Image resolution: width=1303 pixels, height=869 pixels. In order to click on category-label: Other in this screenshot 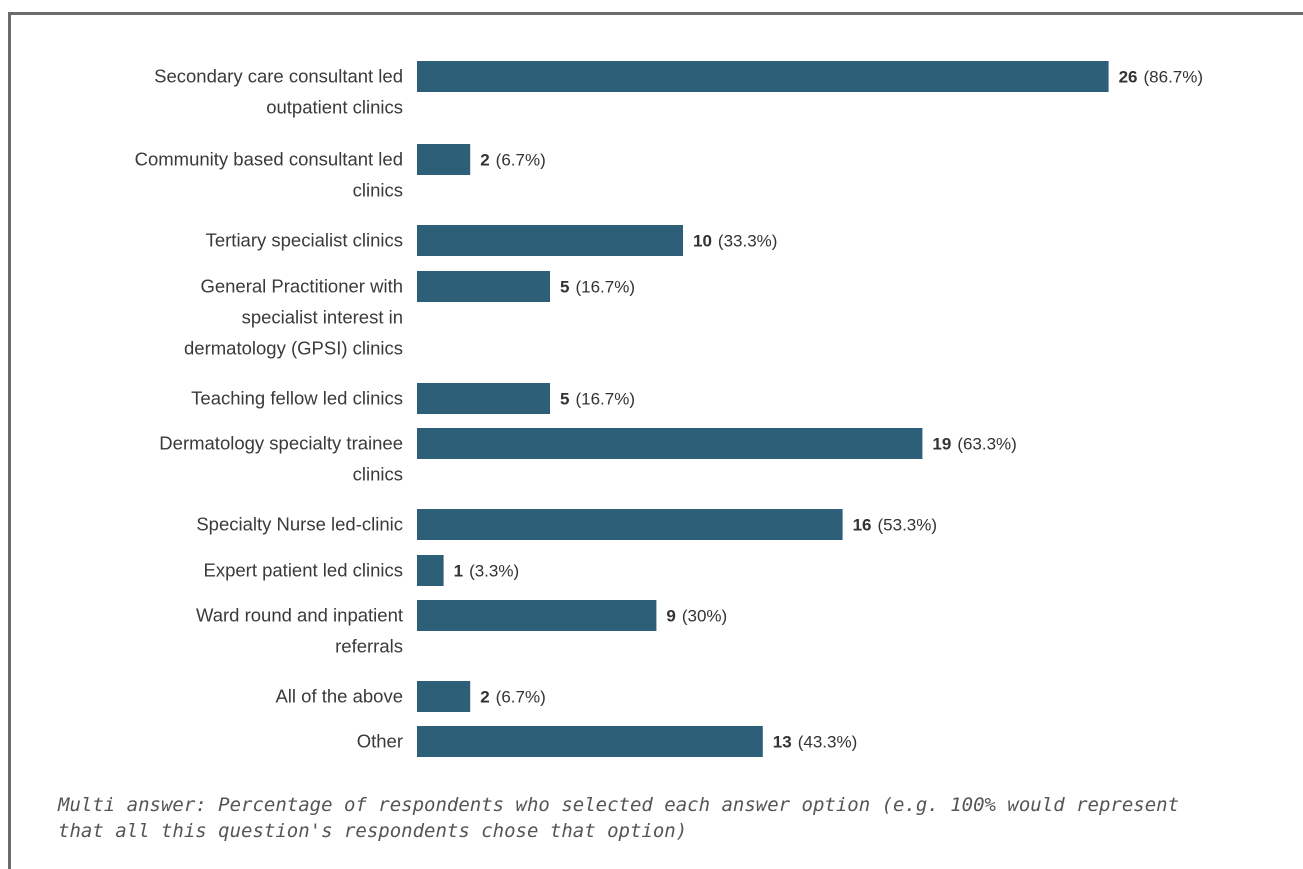, I will do `click(380, 741)`.